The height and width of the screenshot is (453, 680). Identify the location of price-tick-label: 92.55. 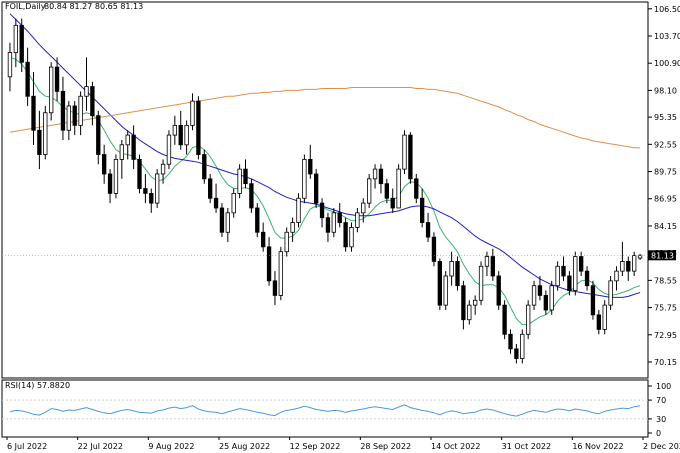
(665, 144).